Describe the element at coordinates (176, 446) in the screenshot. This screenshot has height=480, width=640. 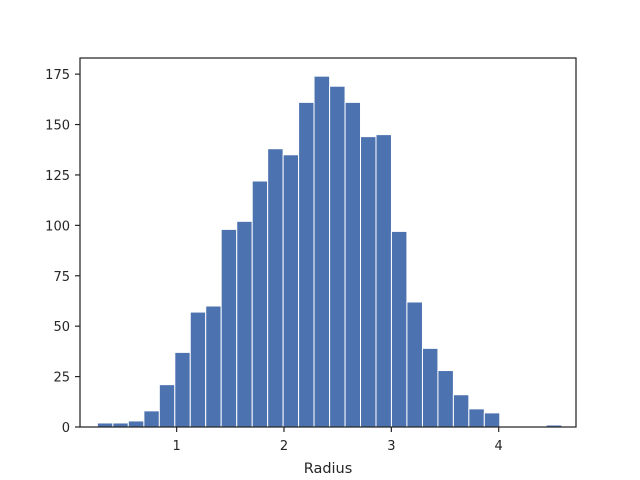
I see `x-tick-label: 1` at that location.